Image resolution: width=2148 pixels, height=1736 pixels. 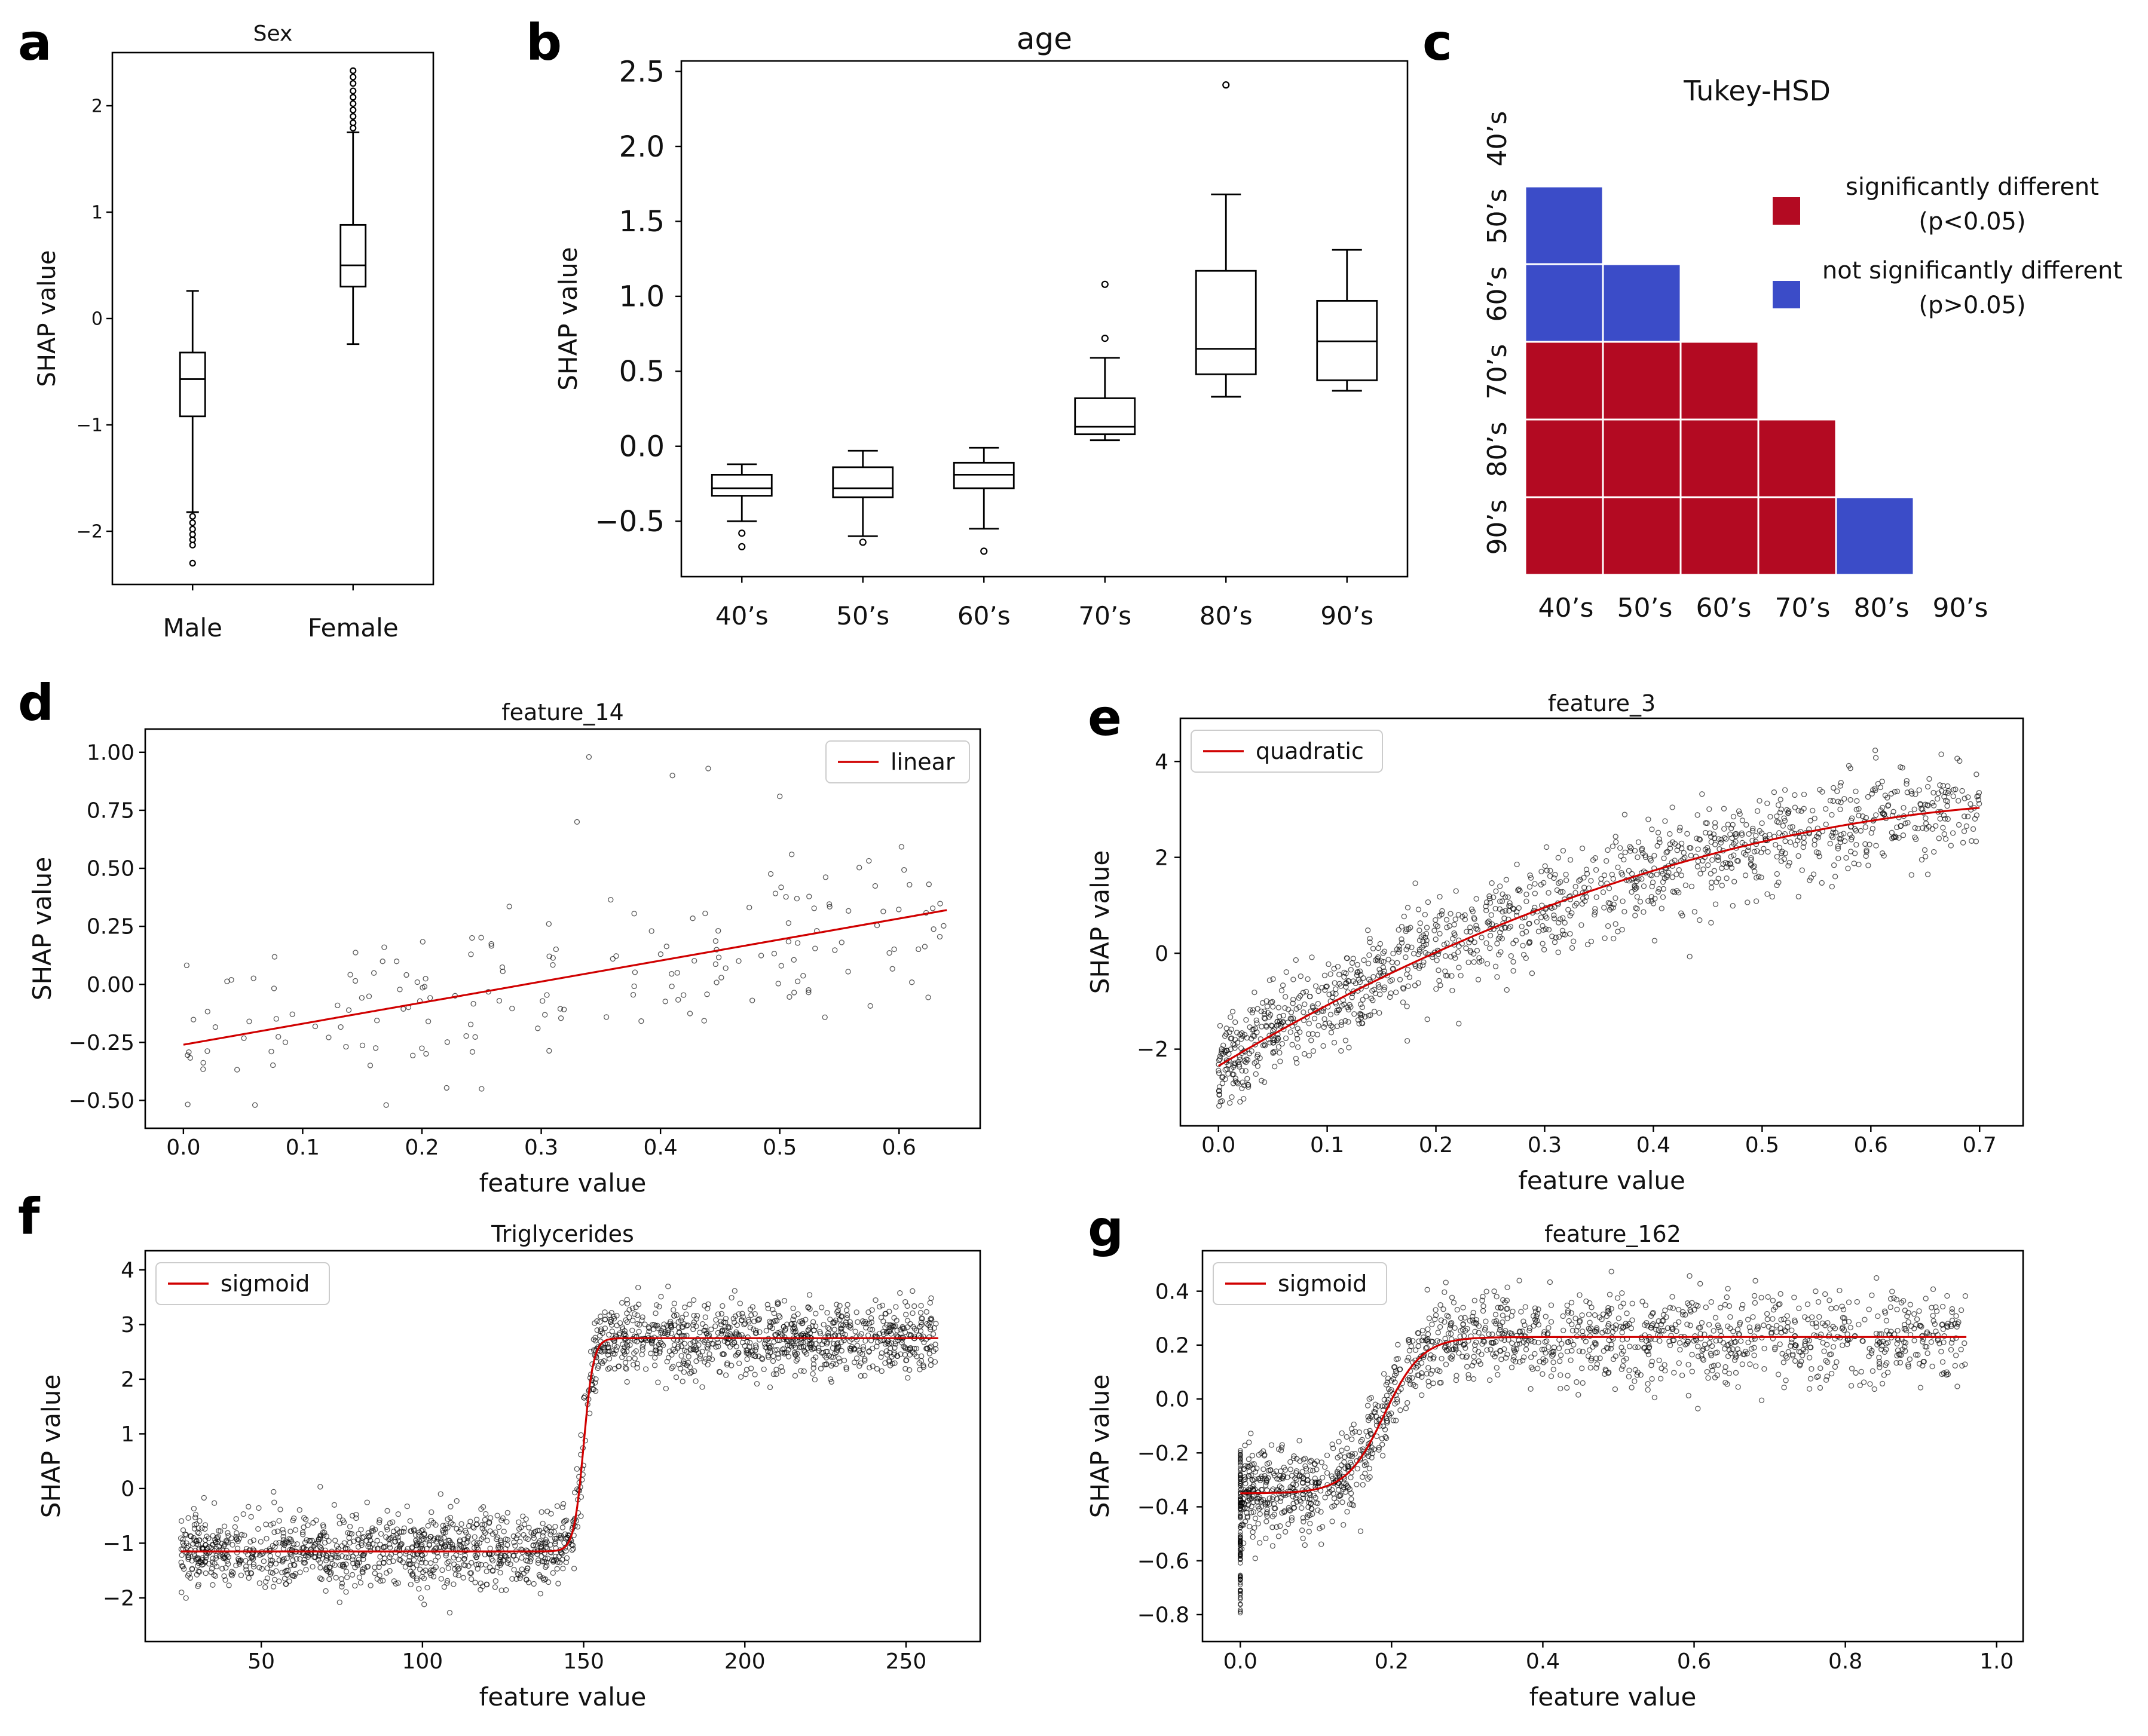 What do you see at coordinates (1613, 1446) in the screenshot?
I see `g-plot-frame` at bounding box center [1613, 1446].